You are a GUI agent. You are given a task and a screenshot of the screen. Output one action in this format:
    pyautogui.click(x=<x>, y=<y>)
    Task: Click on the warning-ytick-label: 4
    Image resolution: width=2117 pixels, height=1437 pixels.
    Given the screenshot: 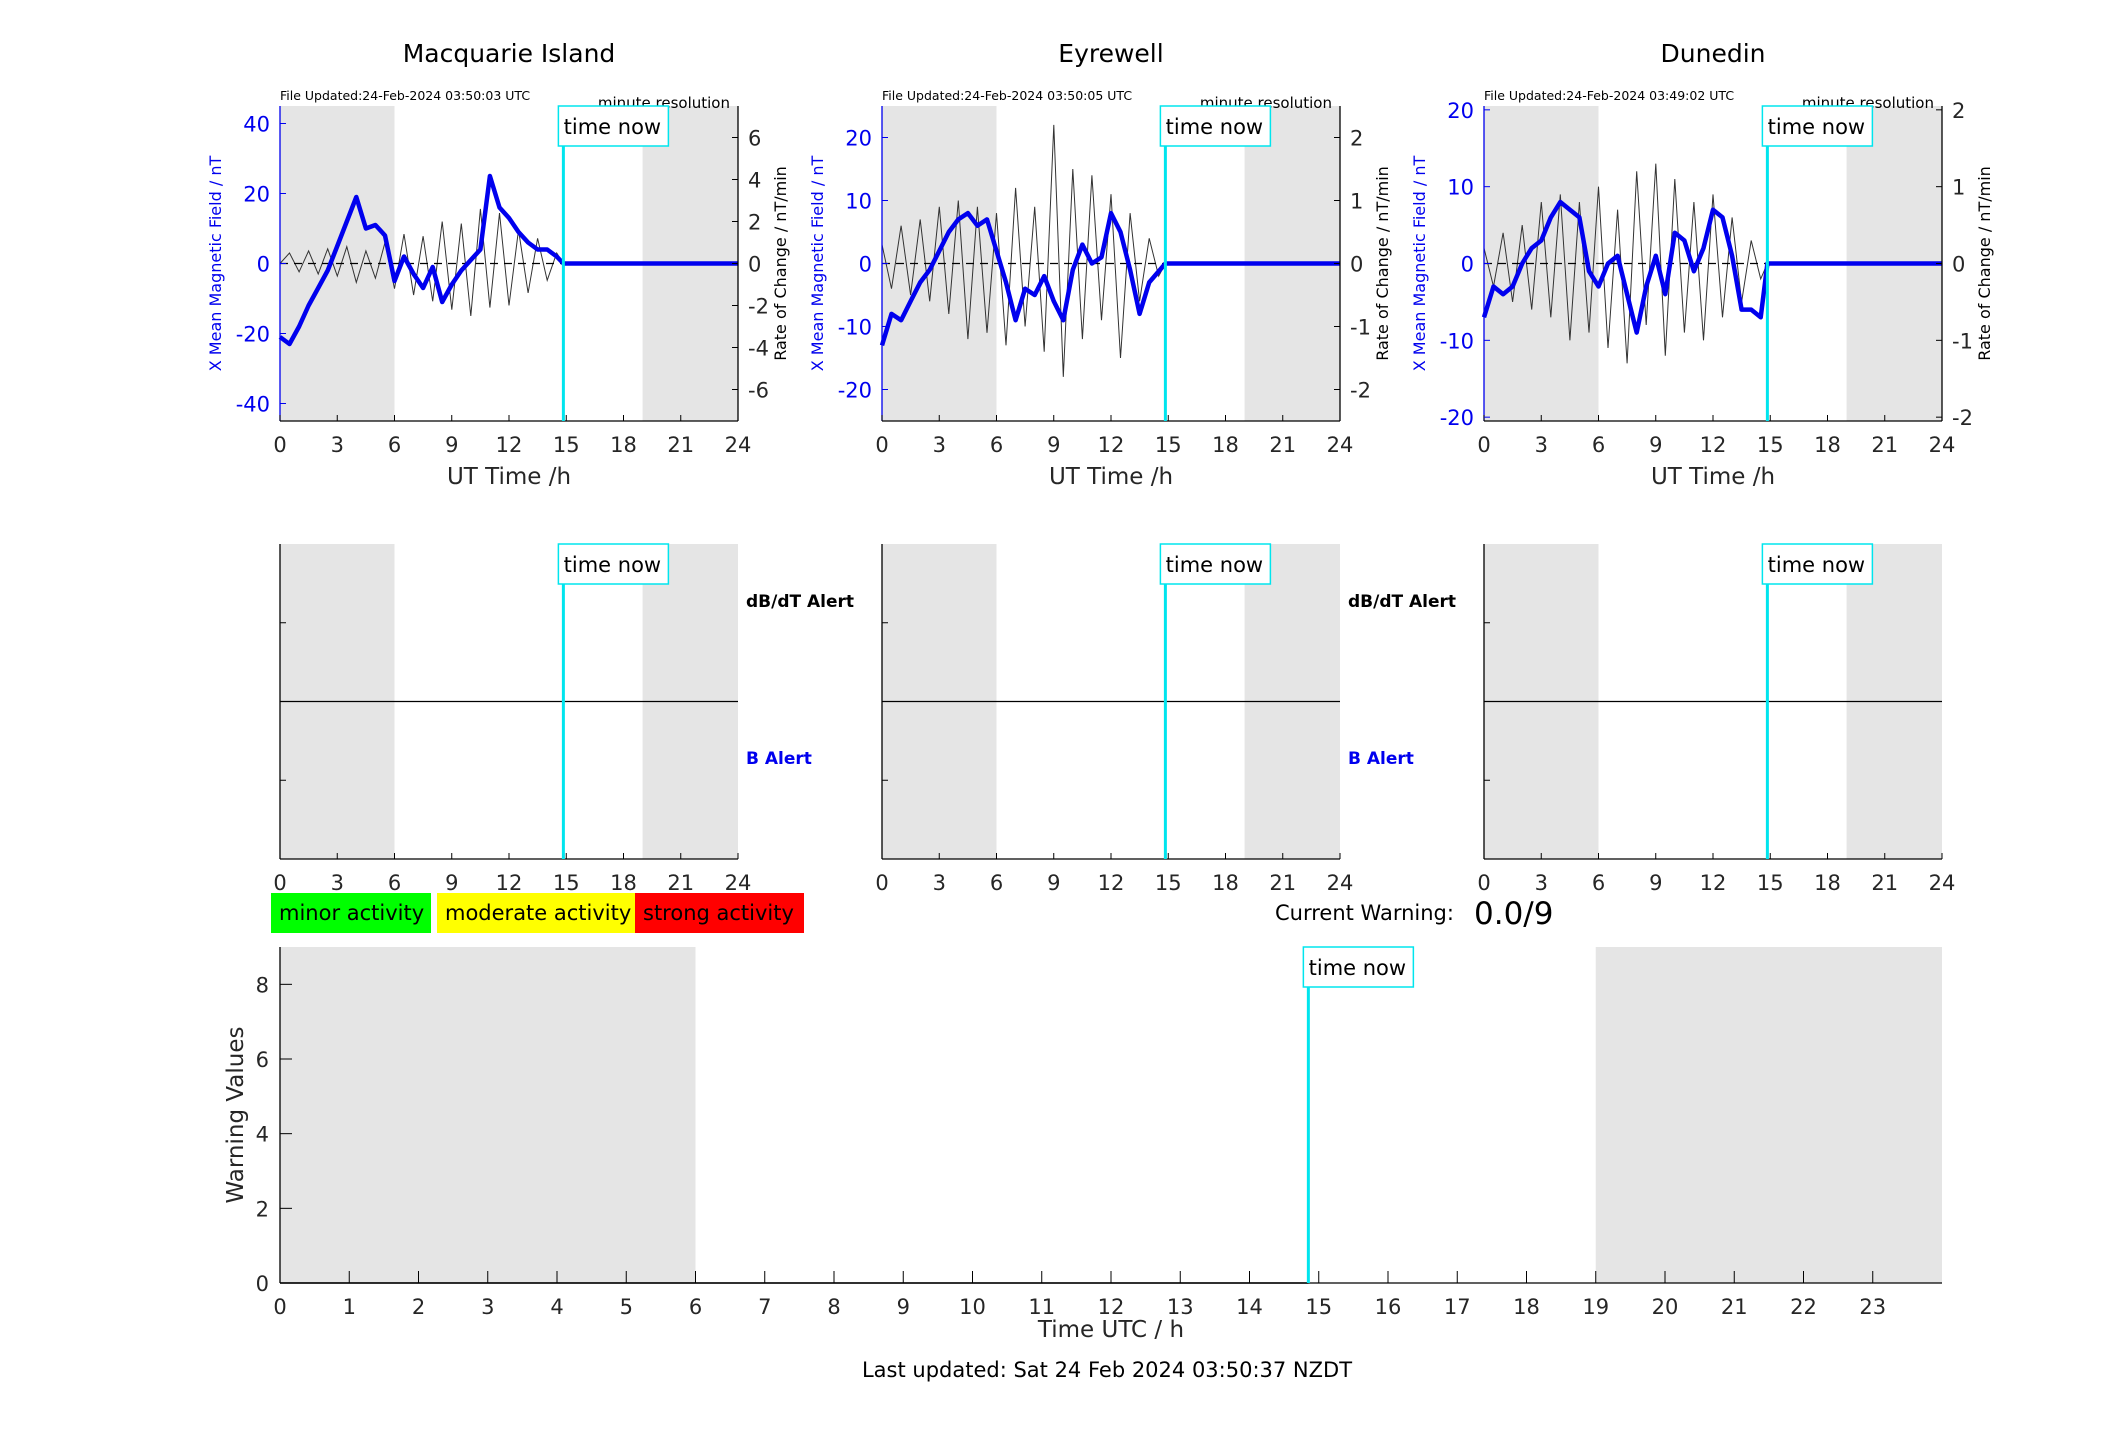 What is the action you would take?
    pyautogui.click(x=262, y=1135)
    